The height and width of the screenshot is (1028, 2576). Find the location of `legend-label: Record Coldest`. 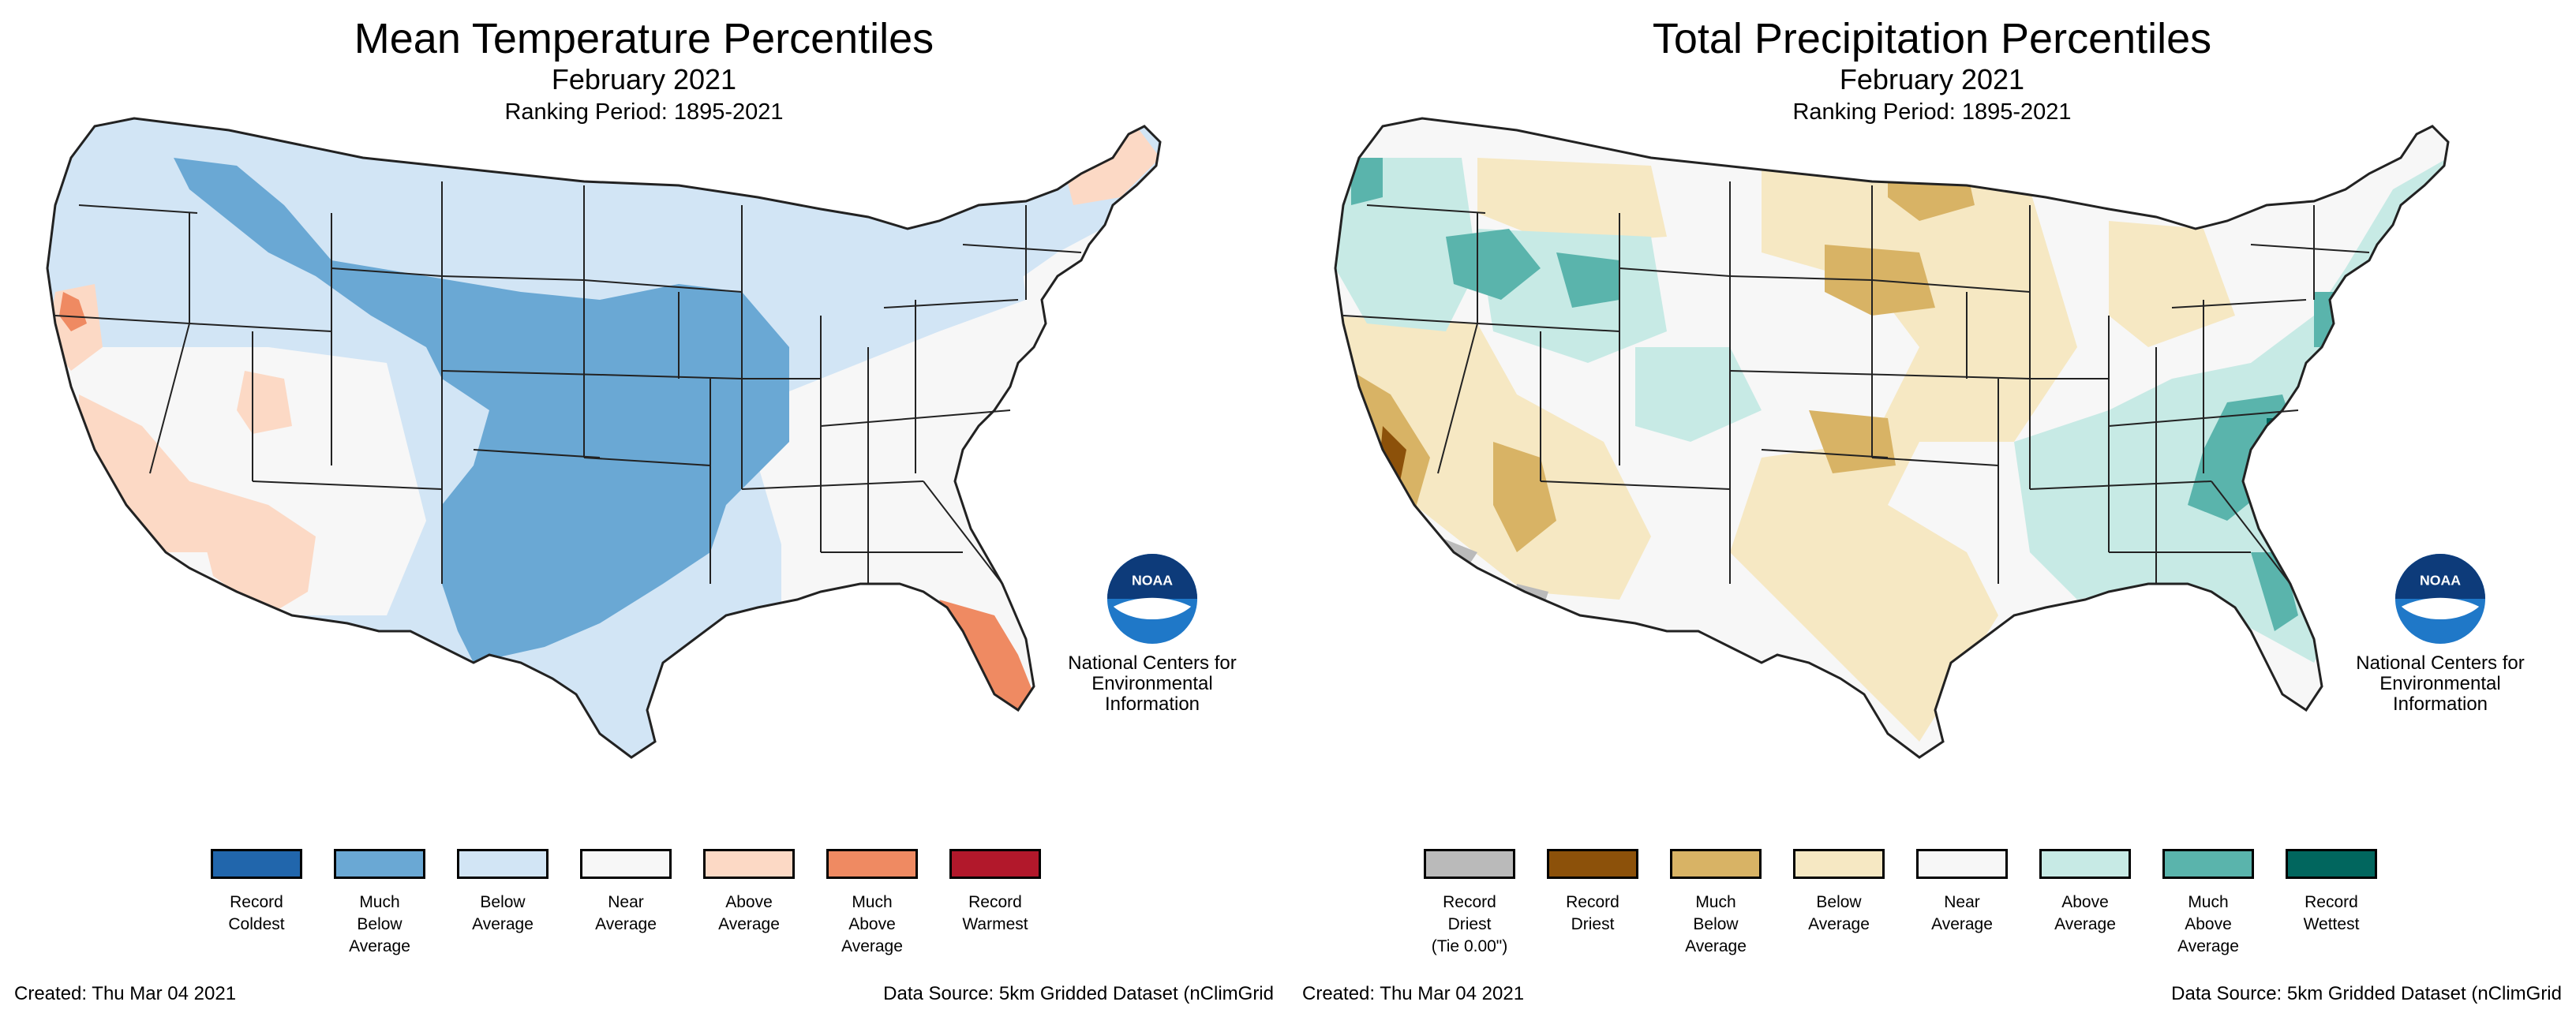

legend-label: Record Coldest is located at coordinates (256, 913).